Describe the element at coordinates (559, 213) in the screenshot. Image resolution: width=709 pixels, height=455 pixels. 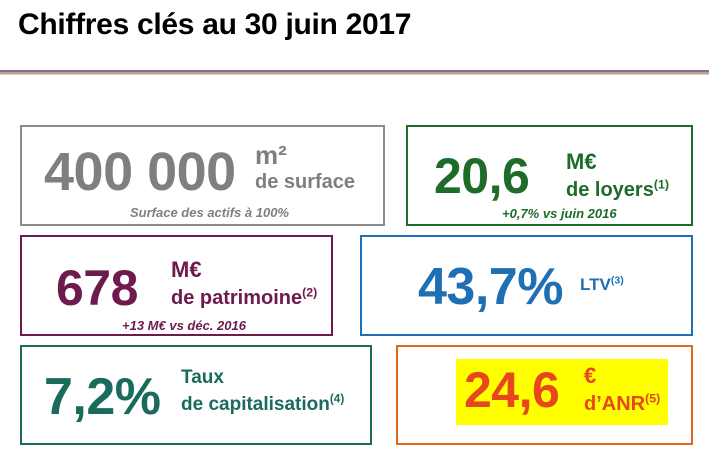
I see `loyers-note: +0,7% vs juin 2016` at that location.